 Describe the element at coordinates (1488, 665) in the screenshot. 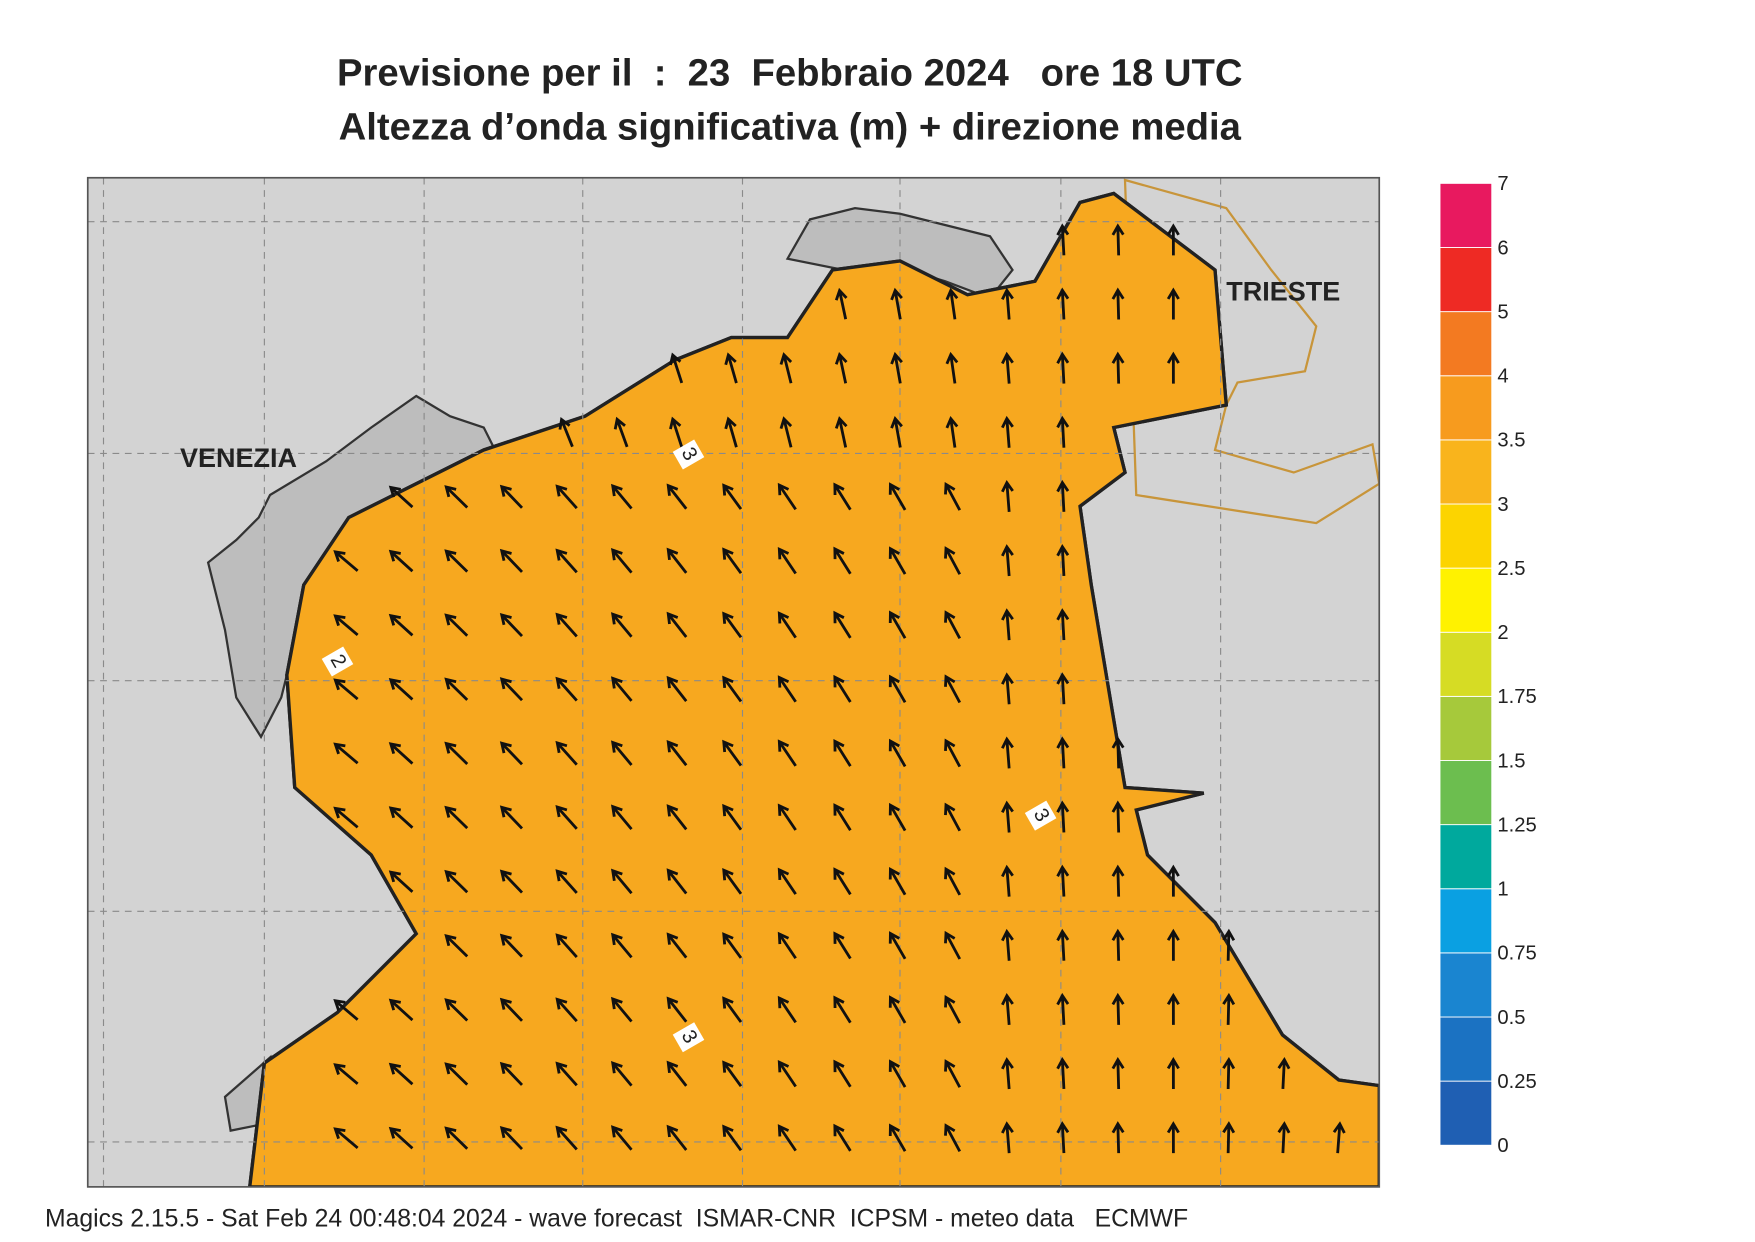

I see `colorbar: 0 0.25 0.5 0.75 1 1.25 1.5 1.75 2 2.5 3 3.5 4 5 6 7` at that location.